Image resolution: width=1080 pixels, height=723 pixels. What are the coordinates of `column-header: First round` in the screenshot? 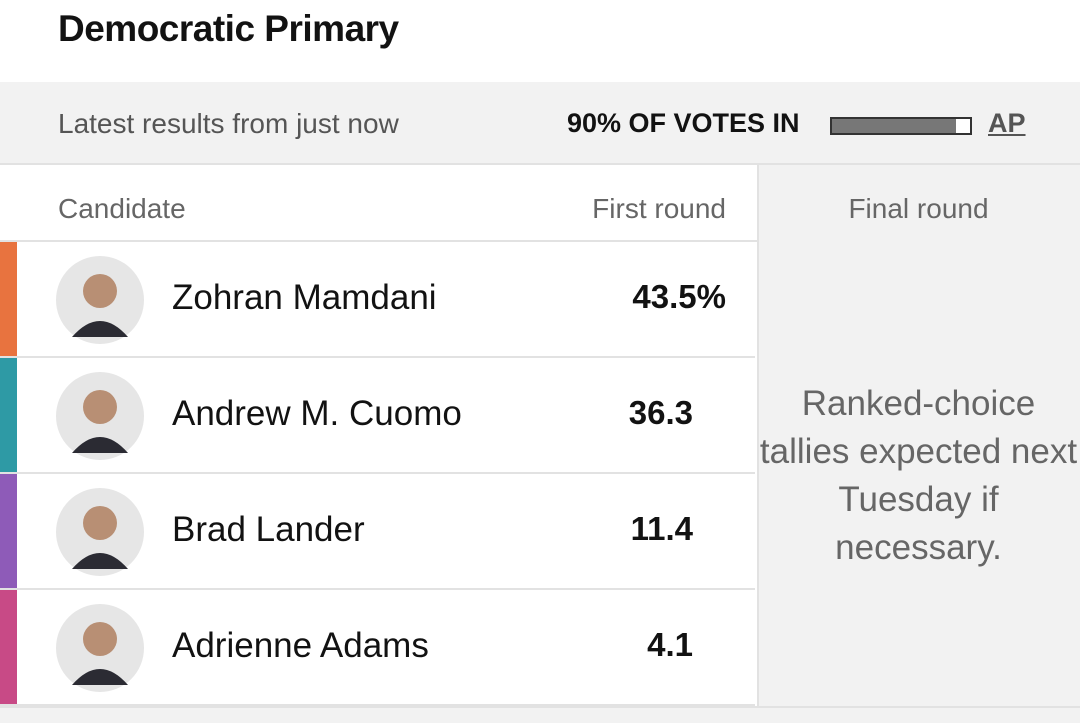 It's located at (659, 208).